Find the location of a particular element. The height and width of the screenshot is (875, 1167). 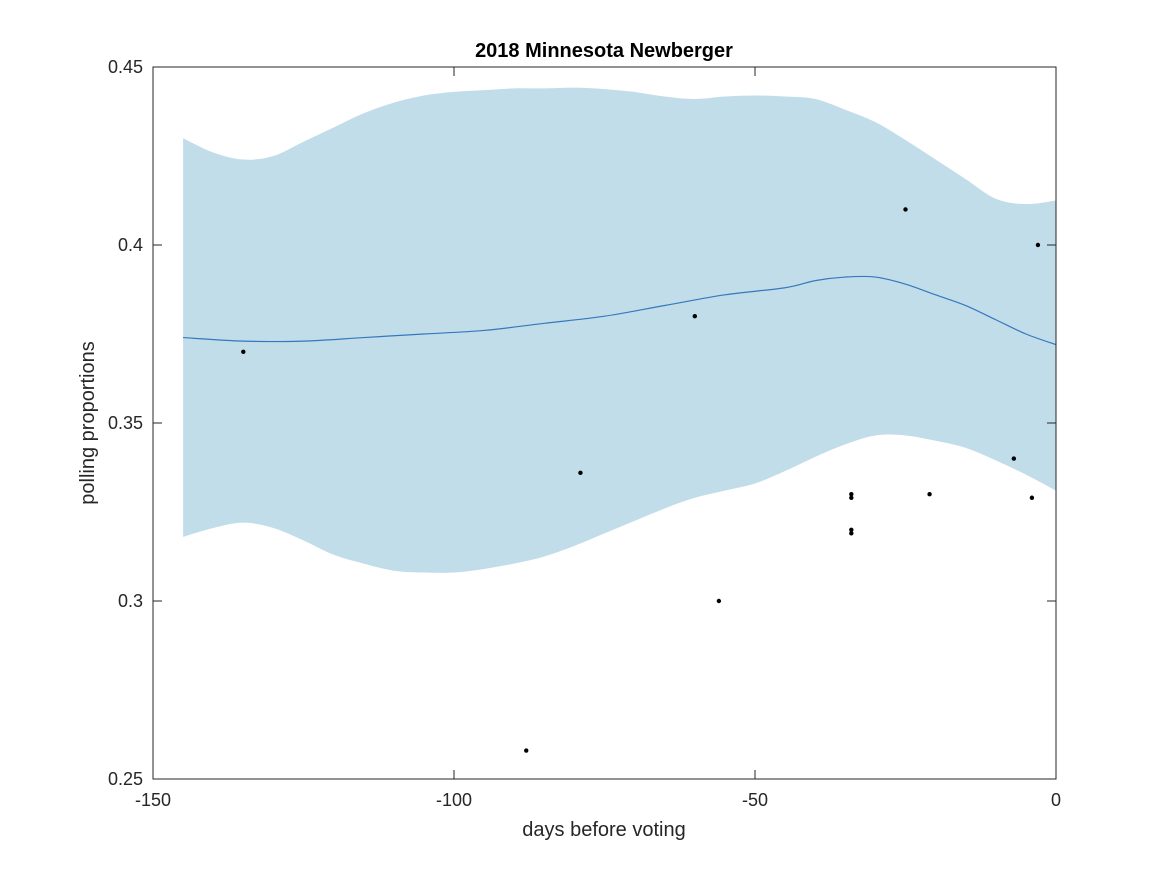

trend-line is located at coordinates (620, 310).